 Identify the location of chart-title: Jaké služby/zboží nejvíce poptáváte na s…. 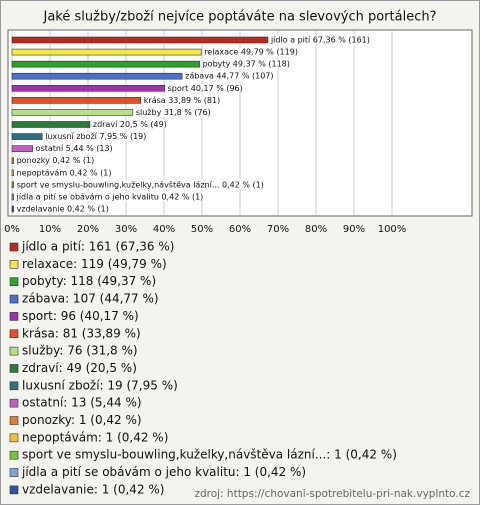
(240, 17).